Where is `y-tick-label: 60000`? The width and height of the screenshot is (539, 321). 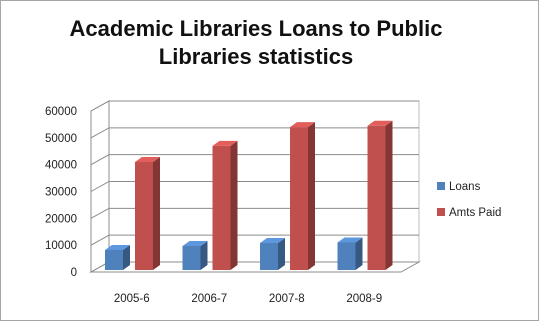
y-tick-label: 60000 is located at coordinates (61, 112).